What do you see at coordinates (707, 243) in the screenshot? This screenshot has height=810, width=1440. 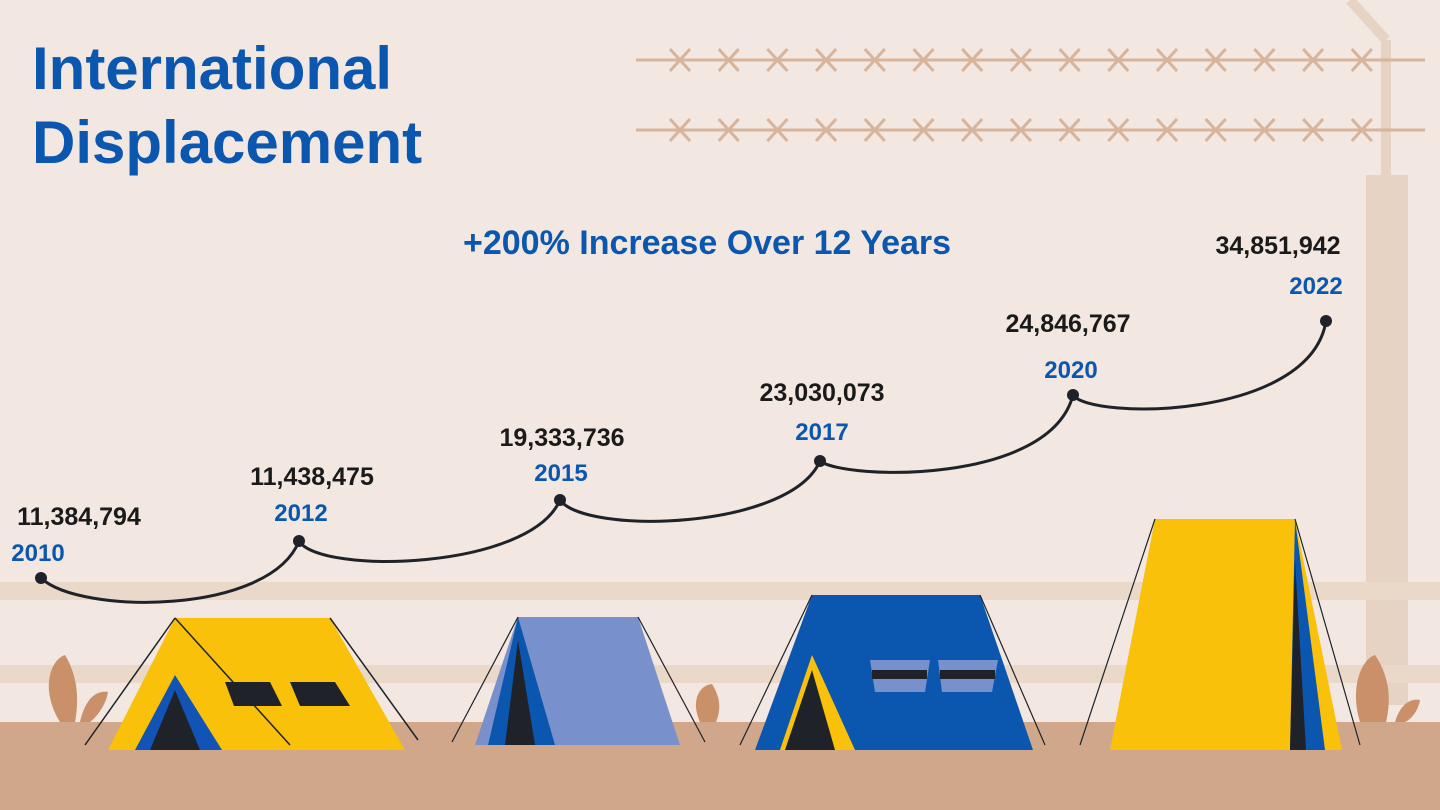 I see `subtitle: +200% Increase Over 12 Years` at bounding box center [707, 243].